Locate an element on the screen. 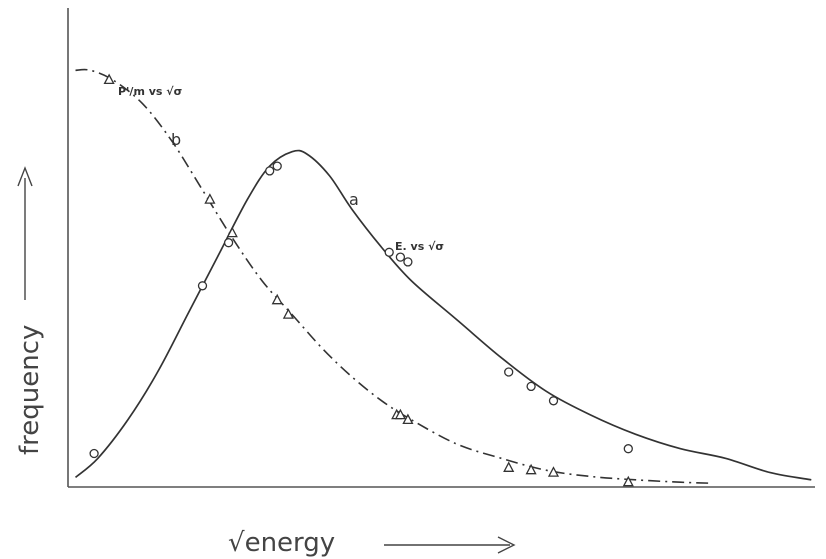 Image resolution: width=826 pixels, height=559 pixels. series-a-letter: a is located at coordinates (354, 199).